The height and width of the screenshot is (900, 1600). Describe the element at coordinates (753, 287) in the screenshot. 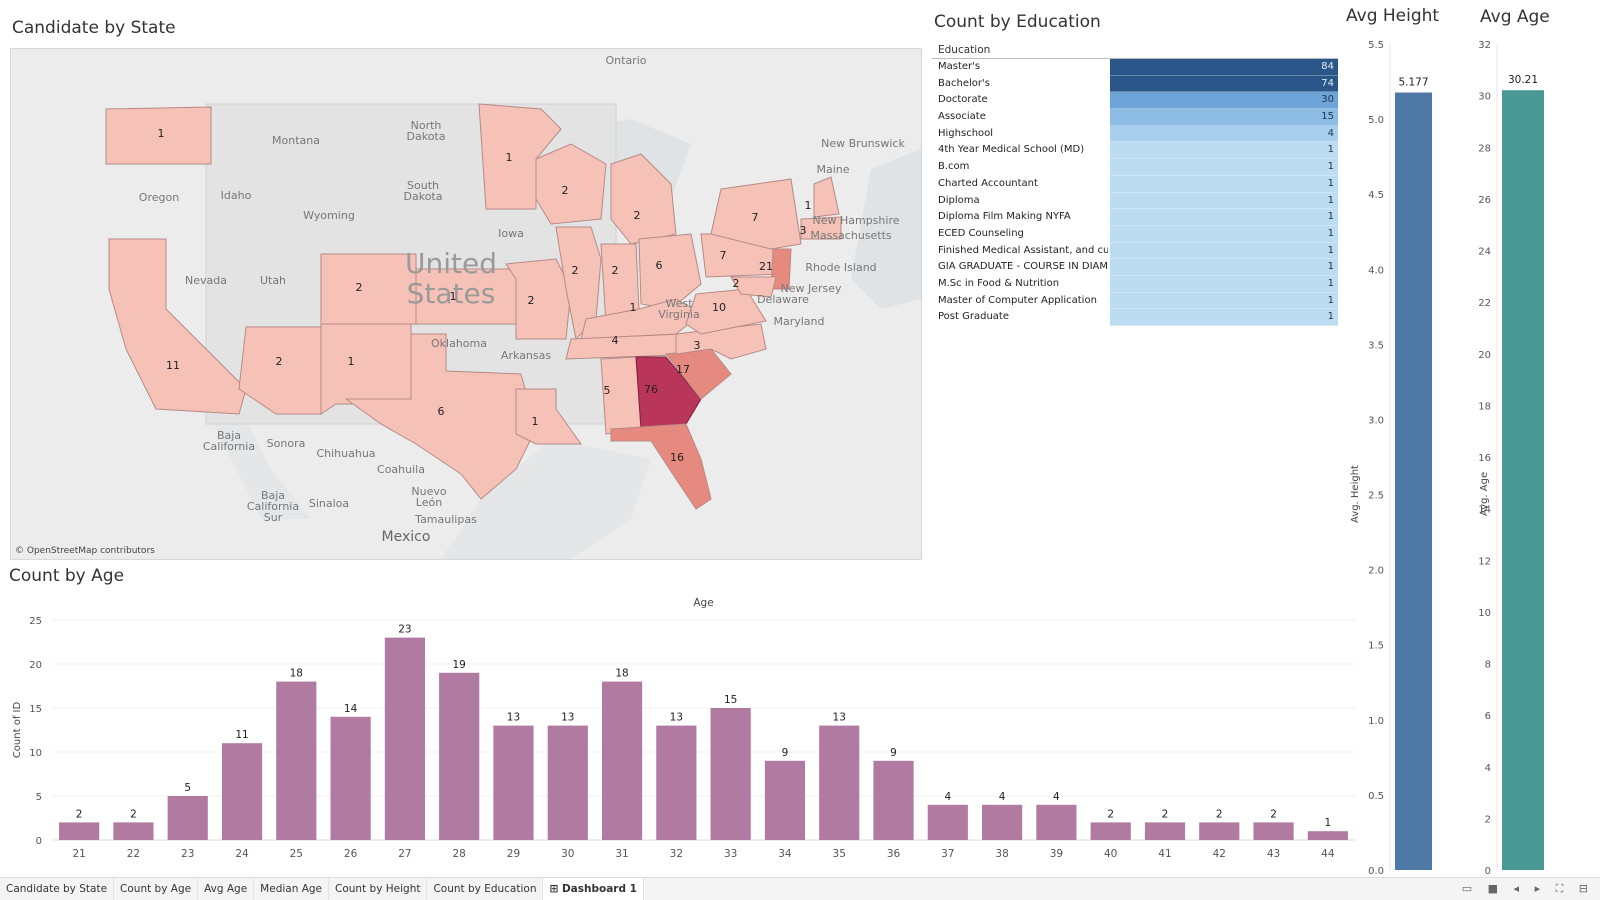

I see `state-maryland` at that location.